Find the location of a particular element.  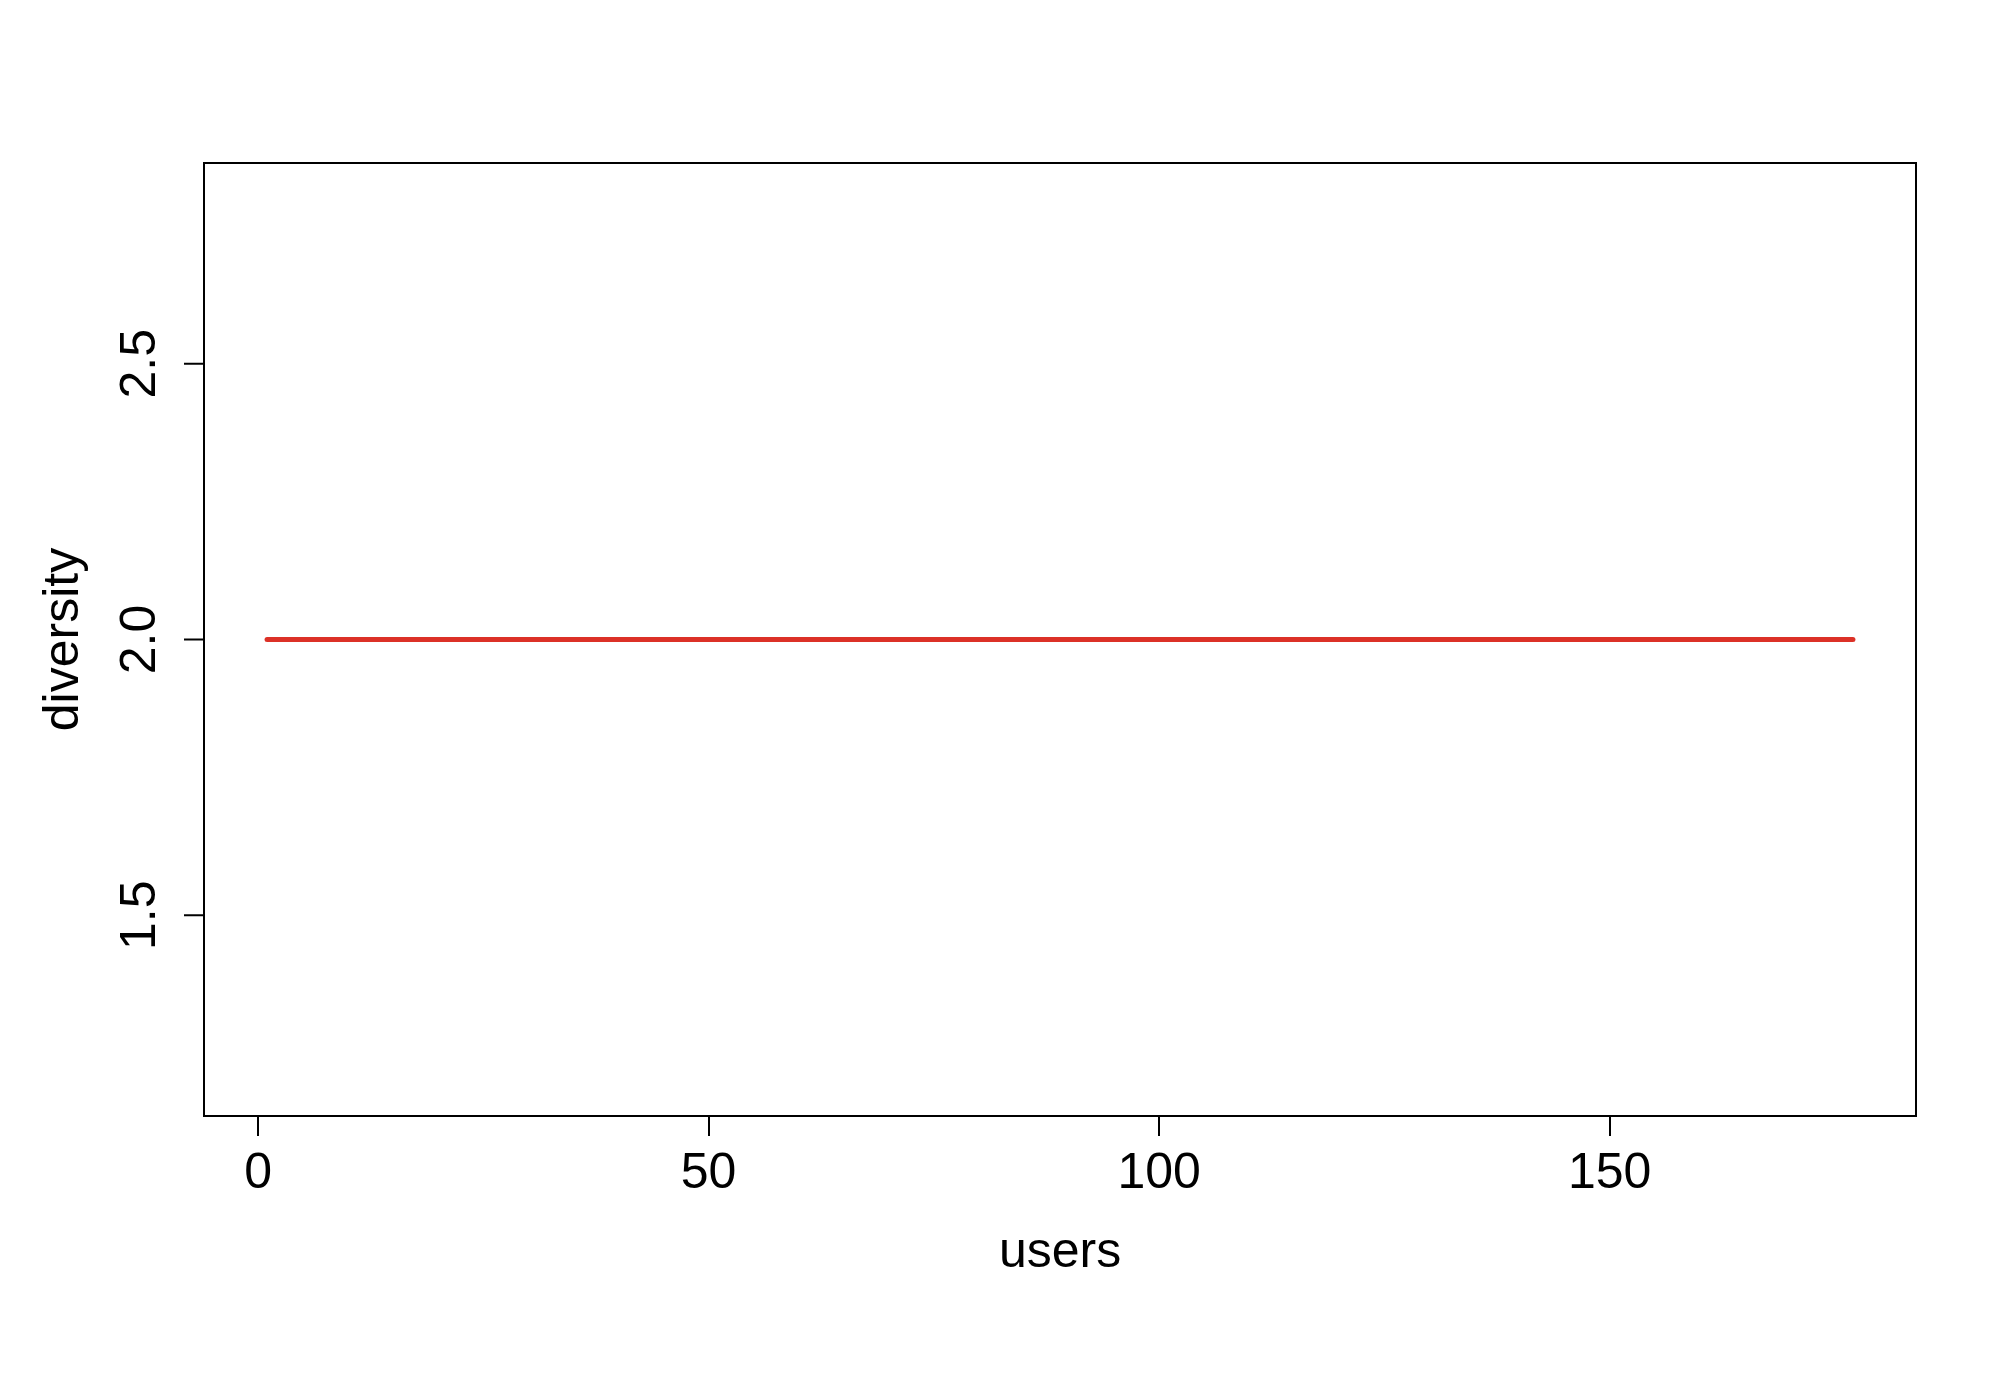

x-tick-label: 150 is located at coordinates (1609, 1170).